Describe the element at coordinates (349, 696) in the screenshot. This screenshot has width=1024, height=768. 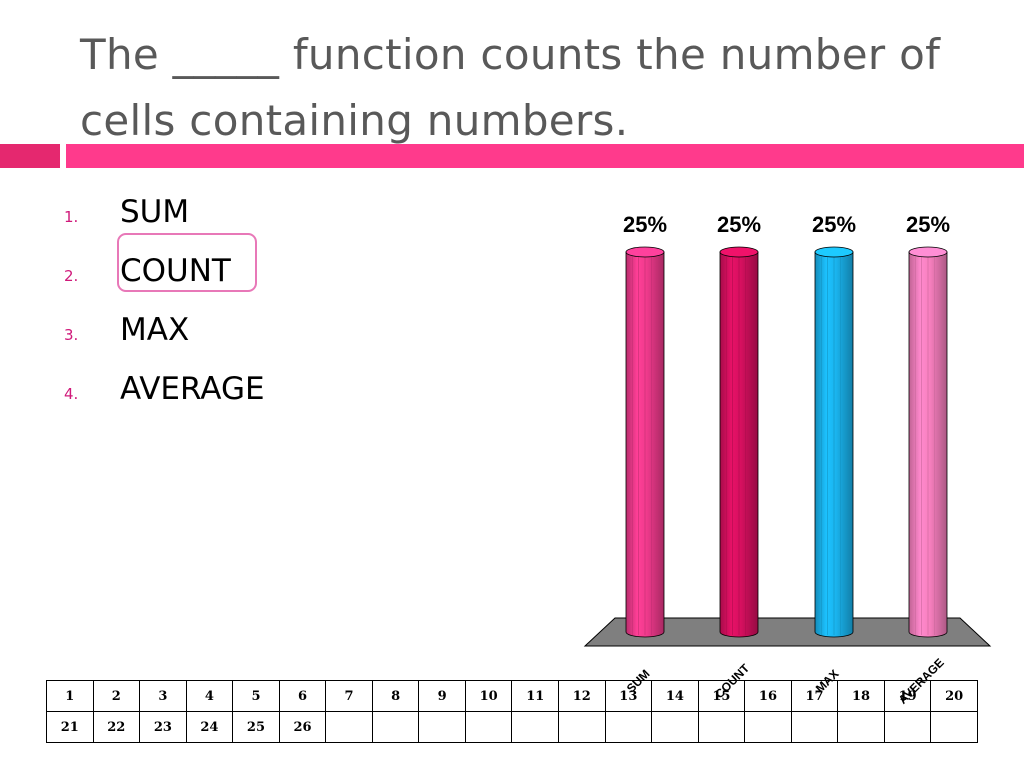
I see `grid-cell: 7` at that location.